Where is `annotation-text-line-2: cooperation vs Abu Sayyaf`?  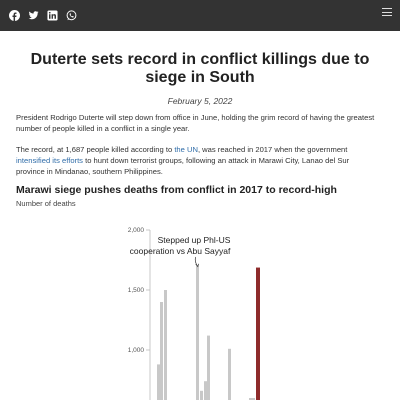
annotation-text-line-2: cooperation vs Abu Sayyaf is located at coordinates (180, 251).